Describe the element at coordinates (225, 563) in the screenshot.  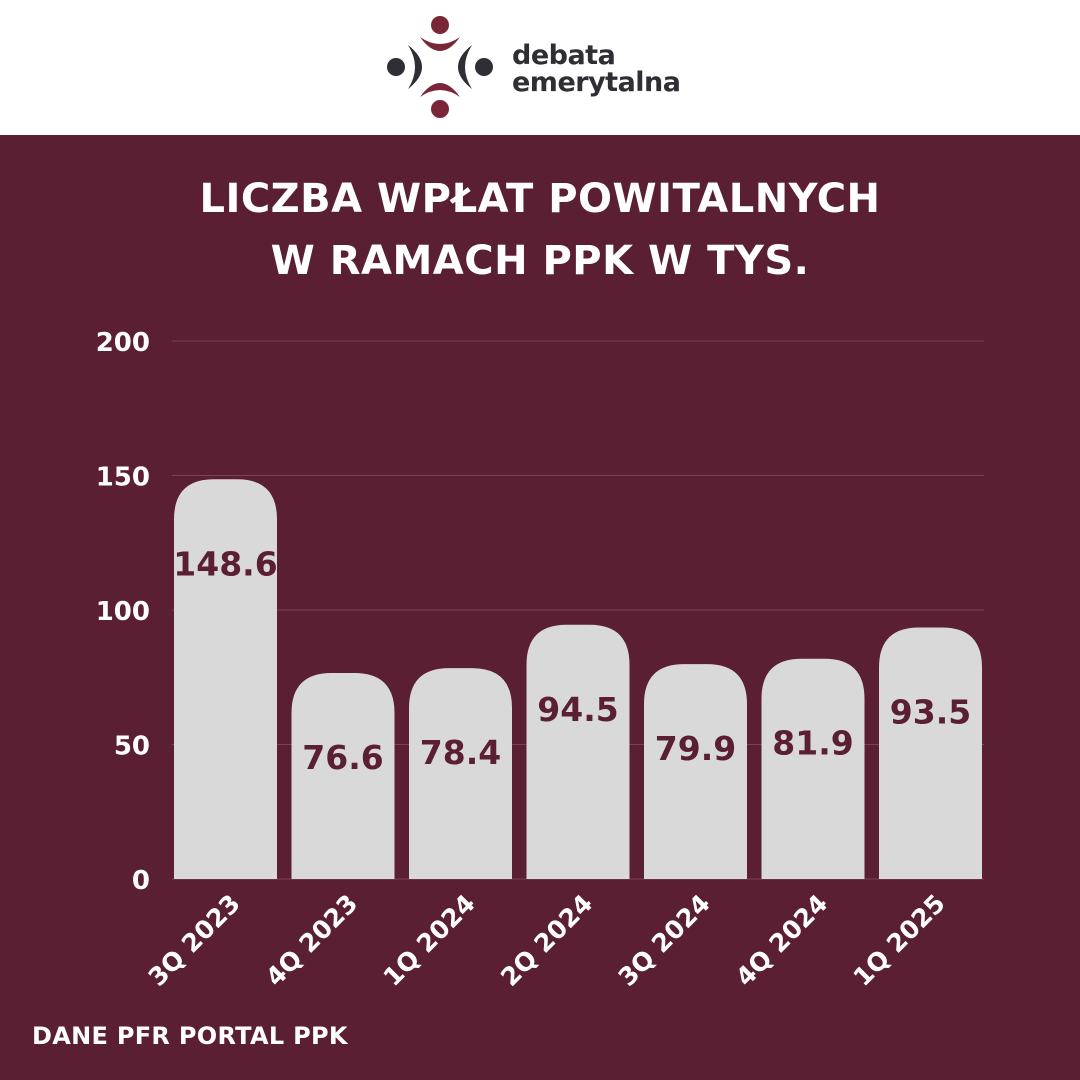
I see `bar-value-label: 148.6` at that location.